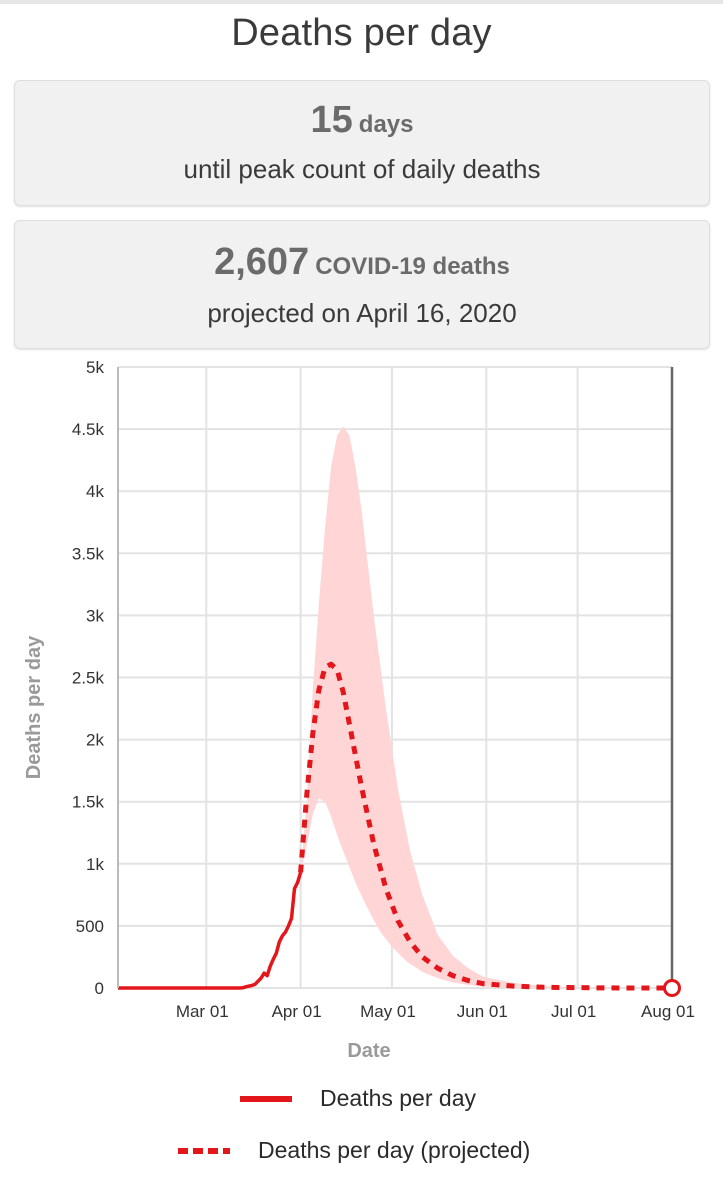 This screenshot has height=1200, width=723. Describe the element at coordinates (210, 930) in the screenshot. I see `actual-deaths-line` at that location.